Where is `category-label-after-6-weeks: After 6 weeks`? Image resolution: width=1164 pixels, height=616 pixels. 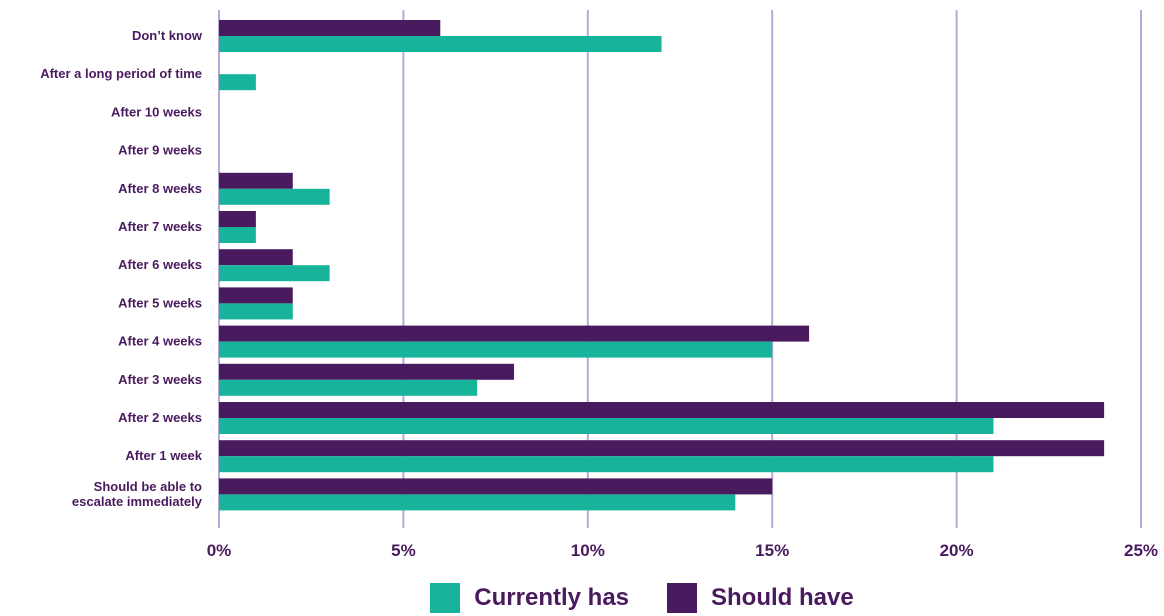 category-label-after-6-weeks: After 6 weeks is located at coordinates (160, 264).